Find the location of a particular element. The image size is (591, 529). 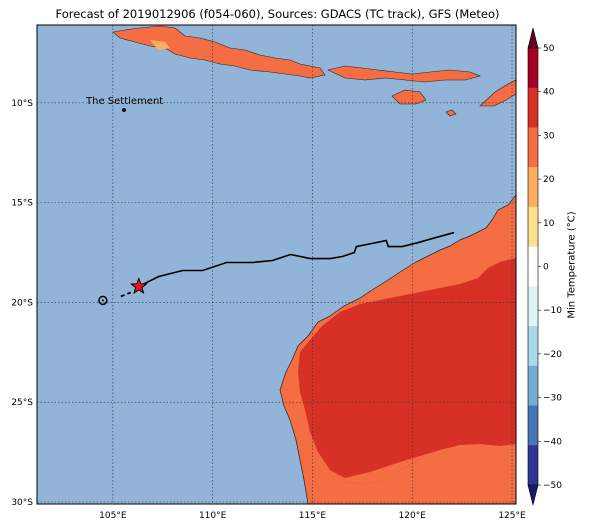

hot-interior-edge is located at coordinates (385, 467).